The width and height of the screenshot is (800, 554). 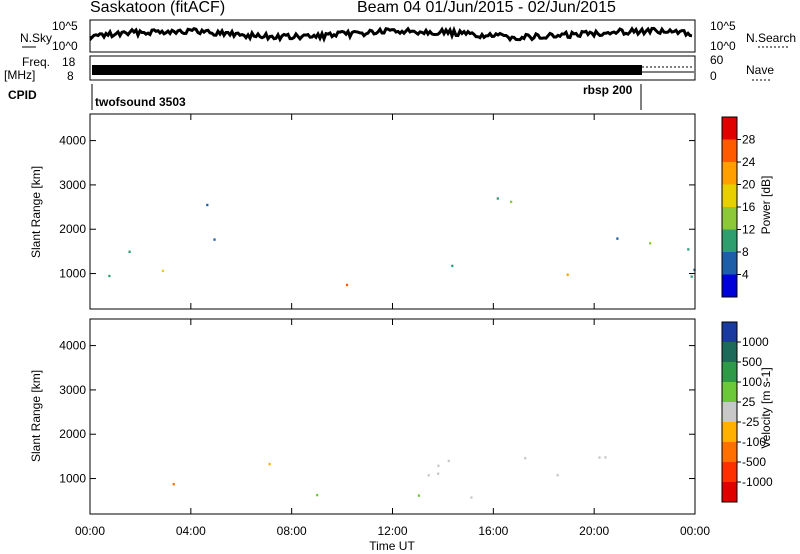 I want to click on nsky-trace, so click(x=391, y=34).